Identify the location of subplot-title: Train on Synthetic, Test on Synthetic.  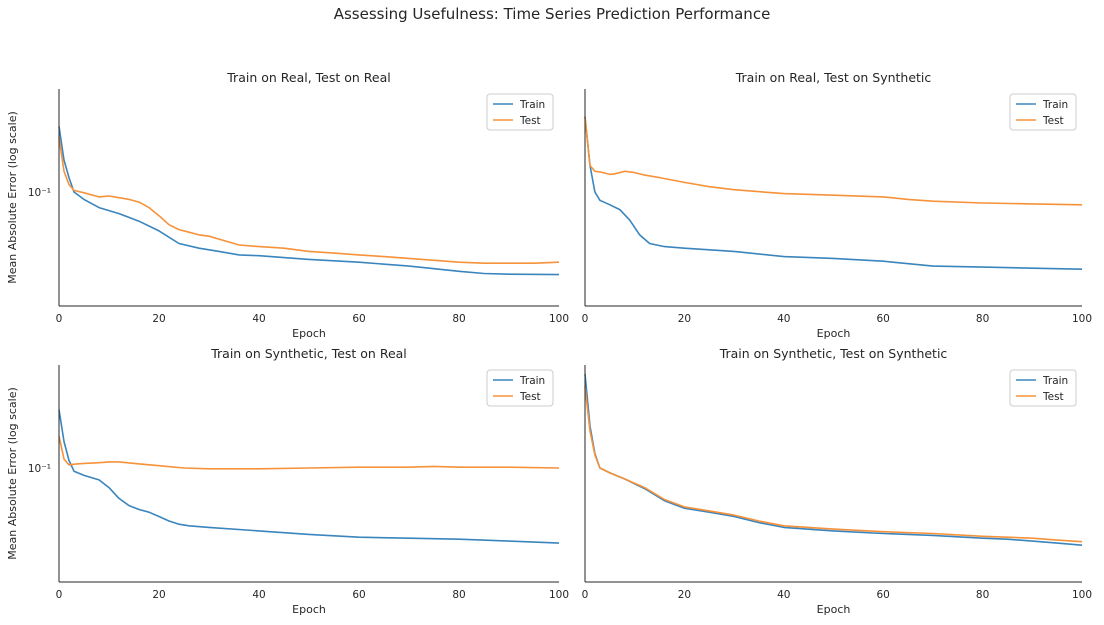
(833, 353).